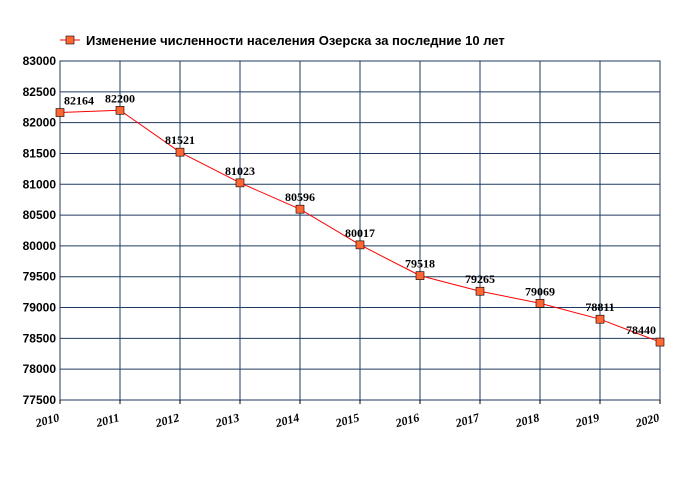 The height and width of the screenshot is (500, 680). Describe the element at coordinates (40, 61) in the screenshot. I see `y-tick-label: 83000` at that location.